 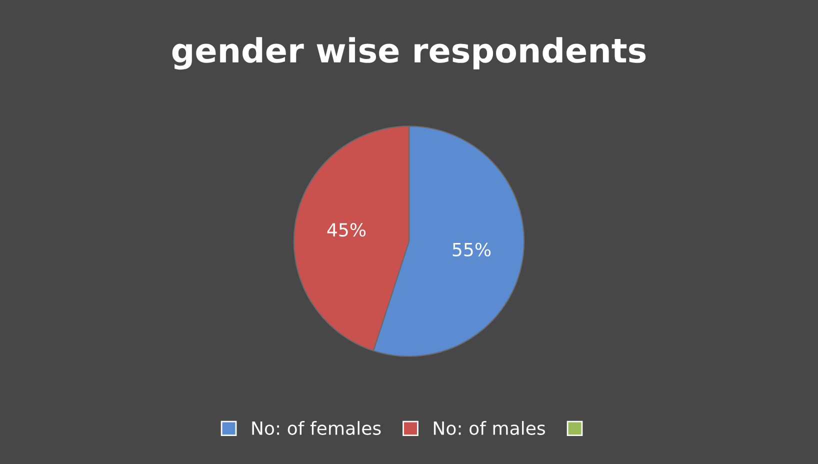 What do you see at coordinates (346, 229) in the screenshot?
I see `data-label: 45%` at bounding box center [346, 229].